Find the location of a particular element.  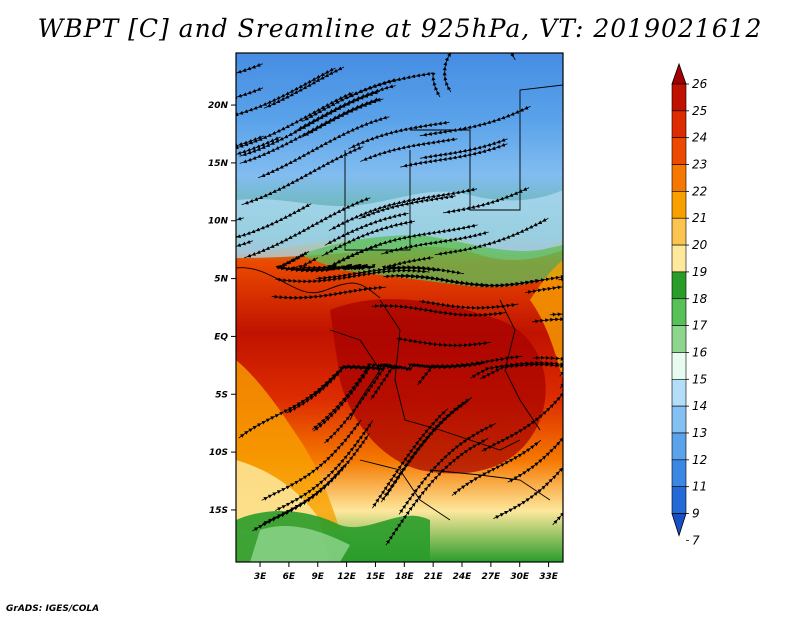

colorbar-label: 19 is located at coordinates (699, 272).